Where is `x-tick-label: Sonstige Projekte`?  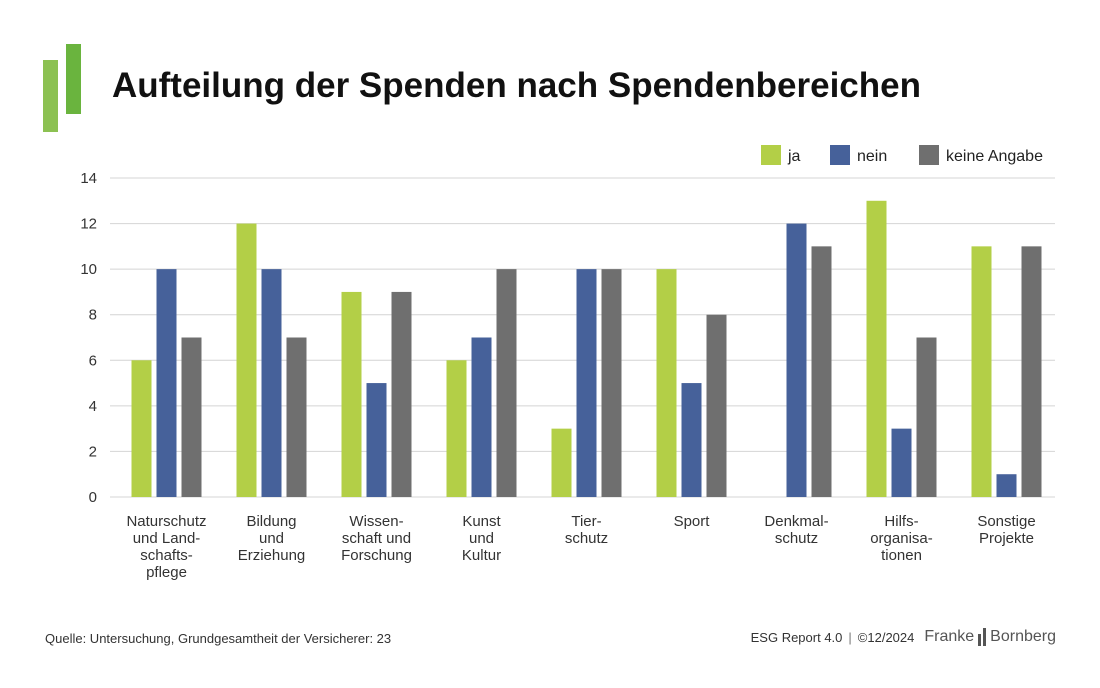
x-tick-label: Sonstige Projekte is located at coordinates (1006, 530).